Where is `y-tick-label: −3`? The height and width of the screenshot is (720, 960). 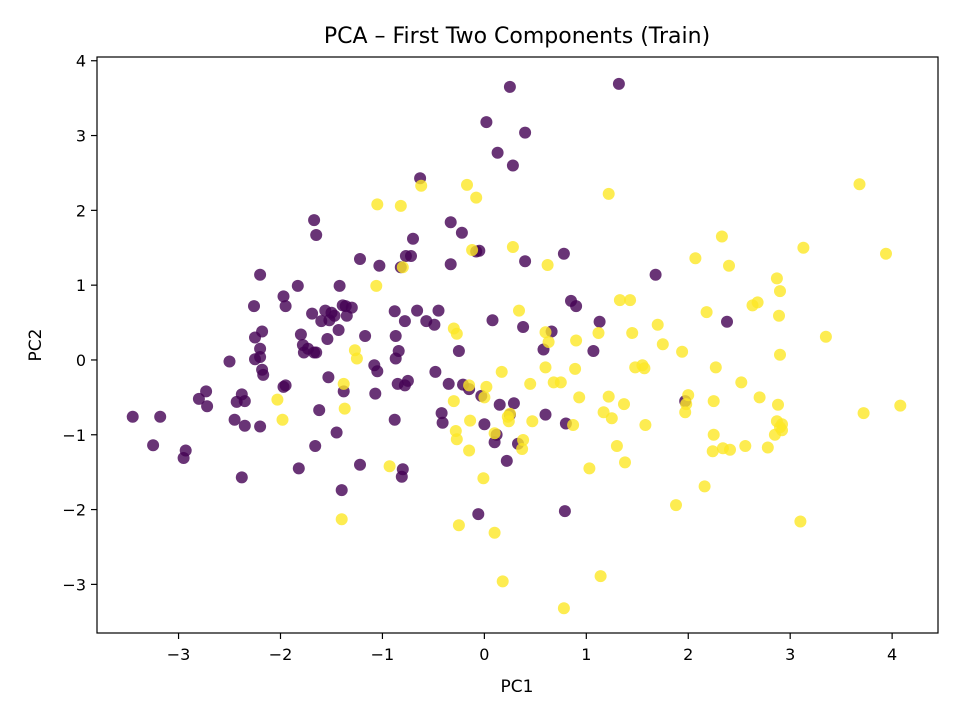 y-tick-label: −3 is located at coordinates (74, 584).